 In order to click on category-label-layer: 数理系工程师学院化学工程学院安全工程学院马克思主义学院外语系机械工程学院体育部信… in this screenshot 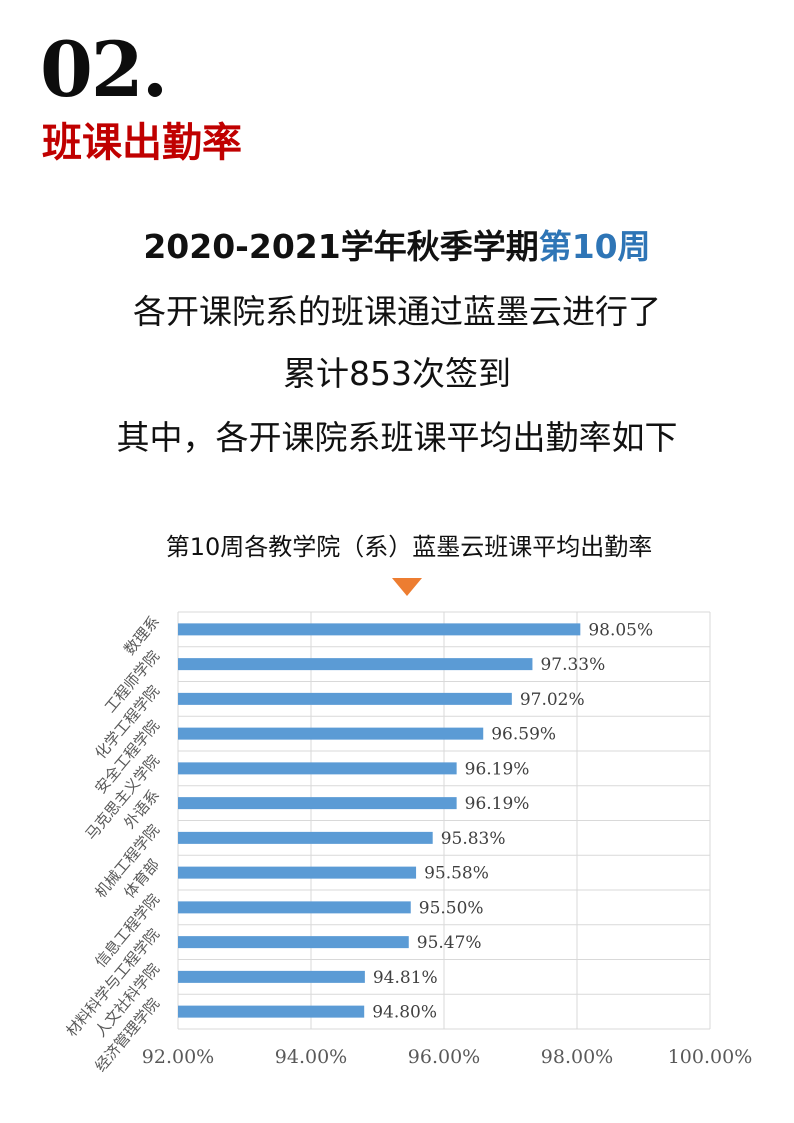, I will do `click(112, 843)`.